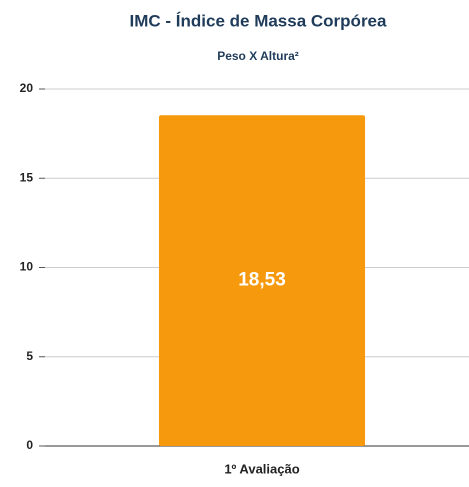 This screenshot has width=469, height=487. I want to click on y-tick-label: 0, so click(29, 445).